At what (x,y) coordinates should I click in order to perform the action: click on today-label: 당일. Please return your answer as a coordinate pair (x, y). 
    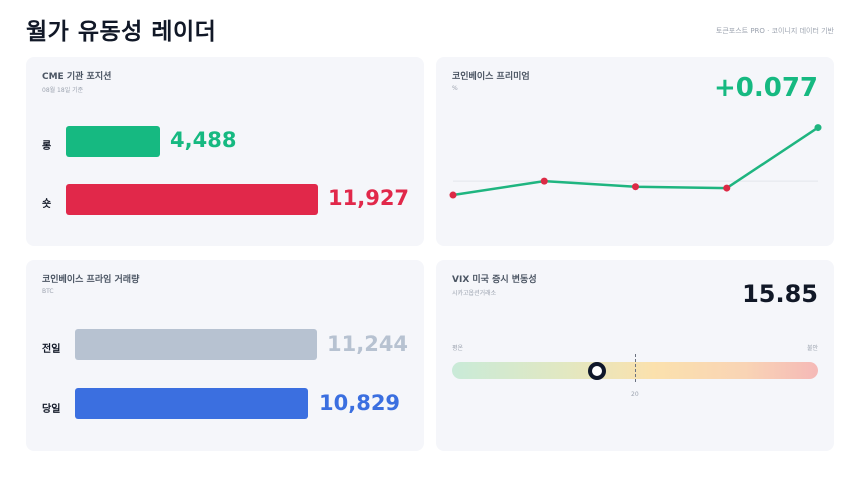
    Looking at the image, I should click on (51, 409).